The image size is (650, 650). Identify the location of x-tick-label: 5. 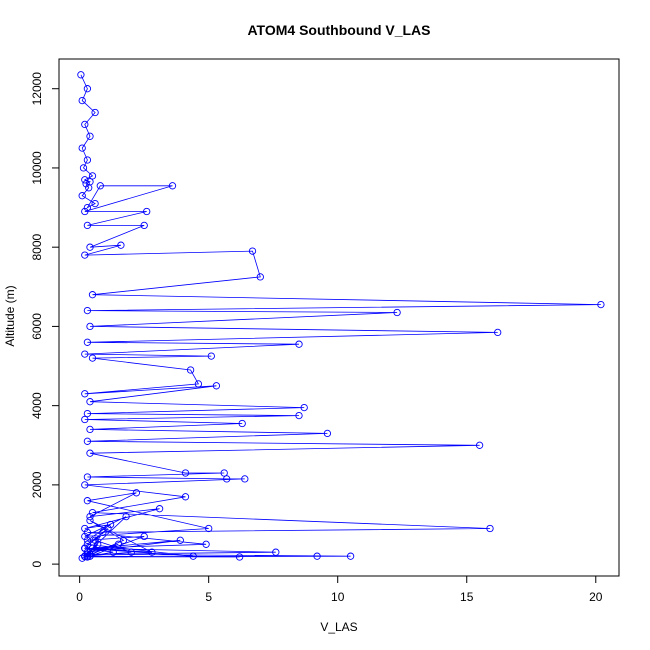
(208, 597).